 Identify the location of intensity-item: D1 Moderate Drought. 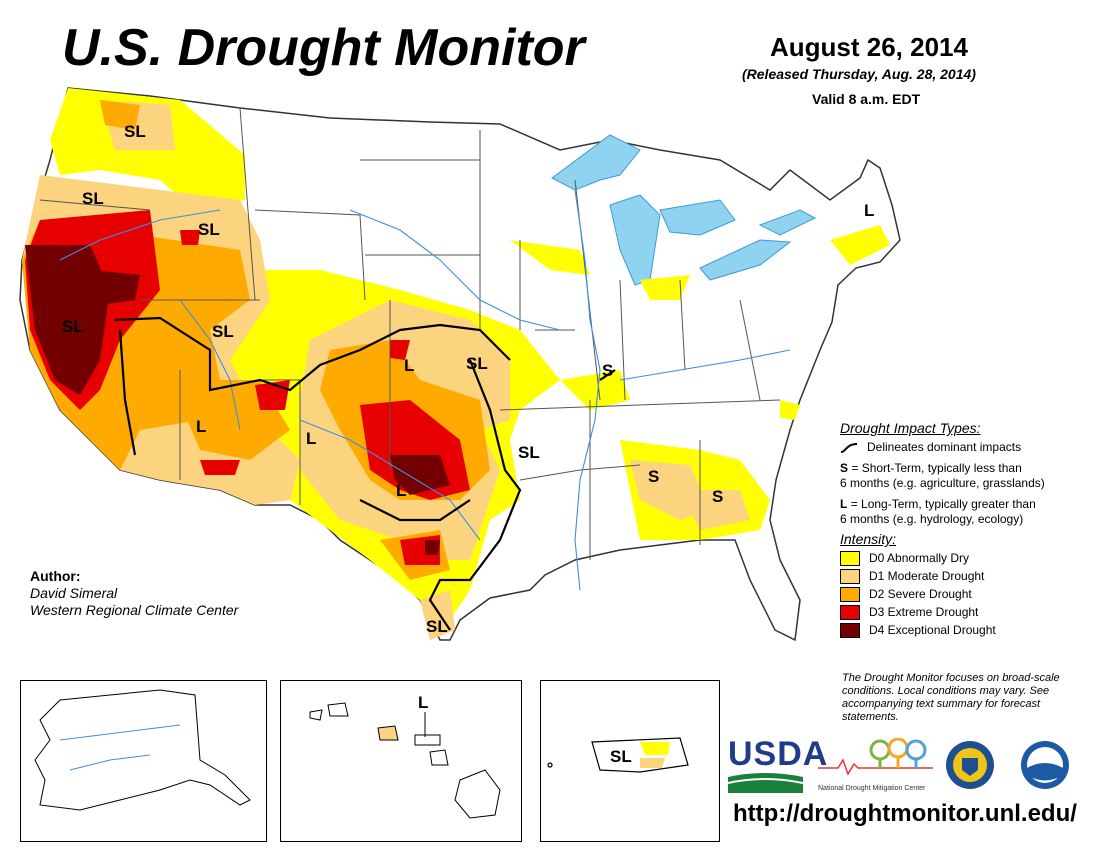
(967, 576).